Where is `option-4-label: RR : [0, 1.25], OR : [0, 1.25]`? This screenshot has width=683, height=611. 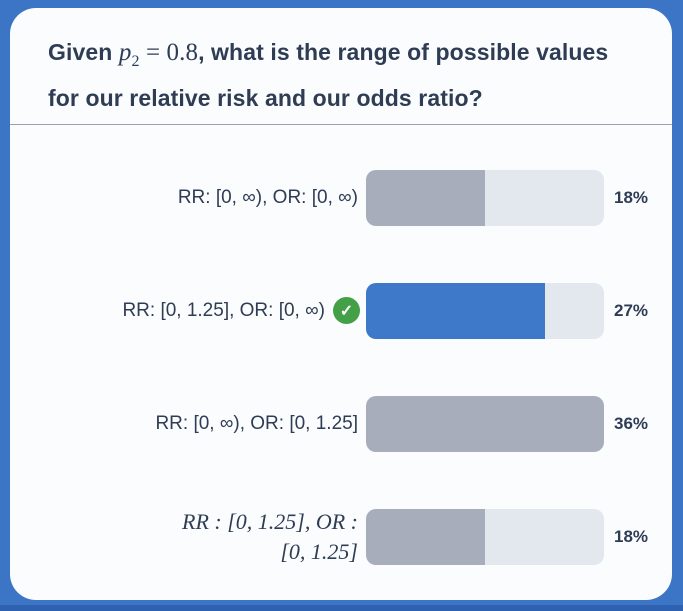 option-4-label: RR : [0, 1.25], OR : [0, 1.25] is located at coordinates (197, 536).